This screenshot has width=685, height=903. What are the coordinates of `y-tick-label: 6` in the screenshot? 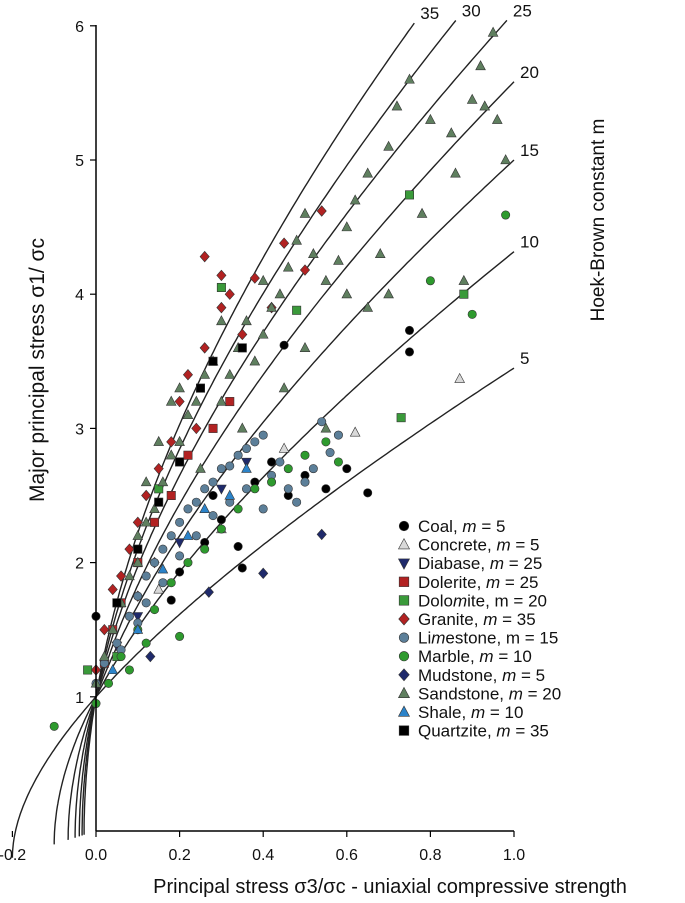 It's located at (79, 27).